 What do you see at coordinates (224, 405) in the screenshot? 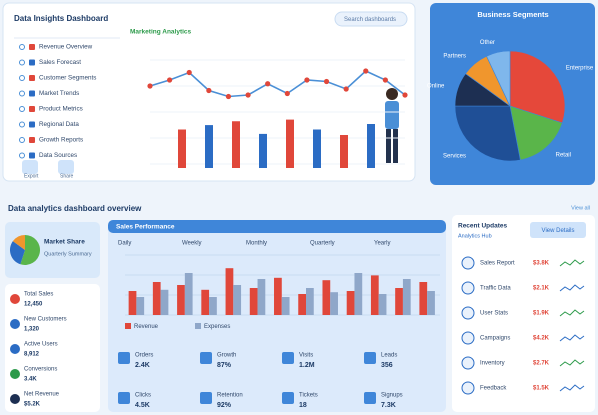
I see `stat-value: 92%` at bounding box center [224, 405].